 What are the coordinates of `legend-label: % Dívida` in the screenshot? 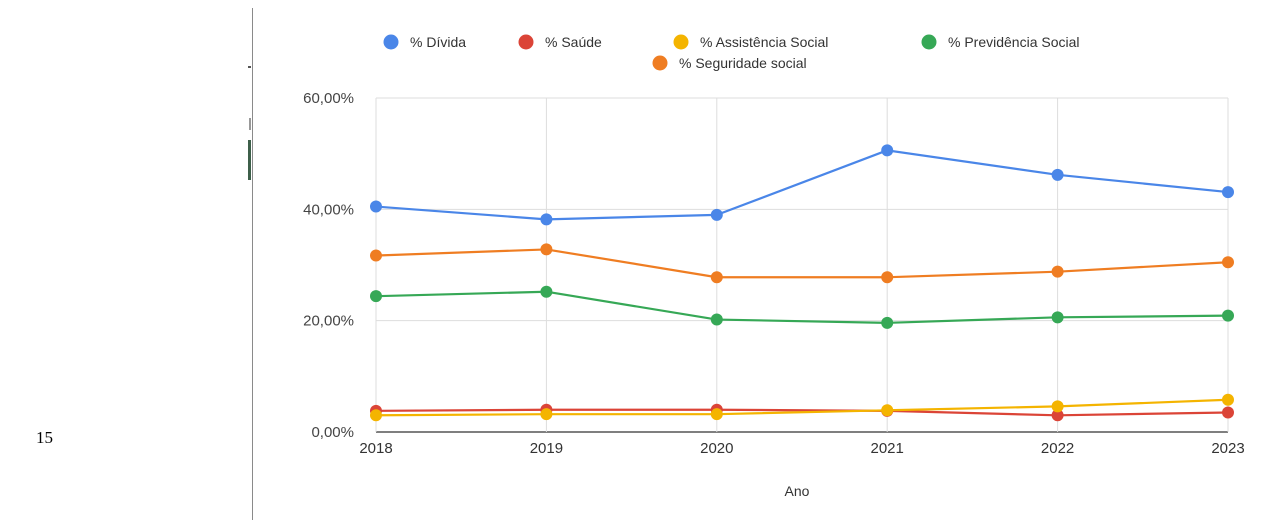 It's located at (438, 42).